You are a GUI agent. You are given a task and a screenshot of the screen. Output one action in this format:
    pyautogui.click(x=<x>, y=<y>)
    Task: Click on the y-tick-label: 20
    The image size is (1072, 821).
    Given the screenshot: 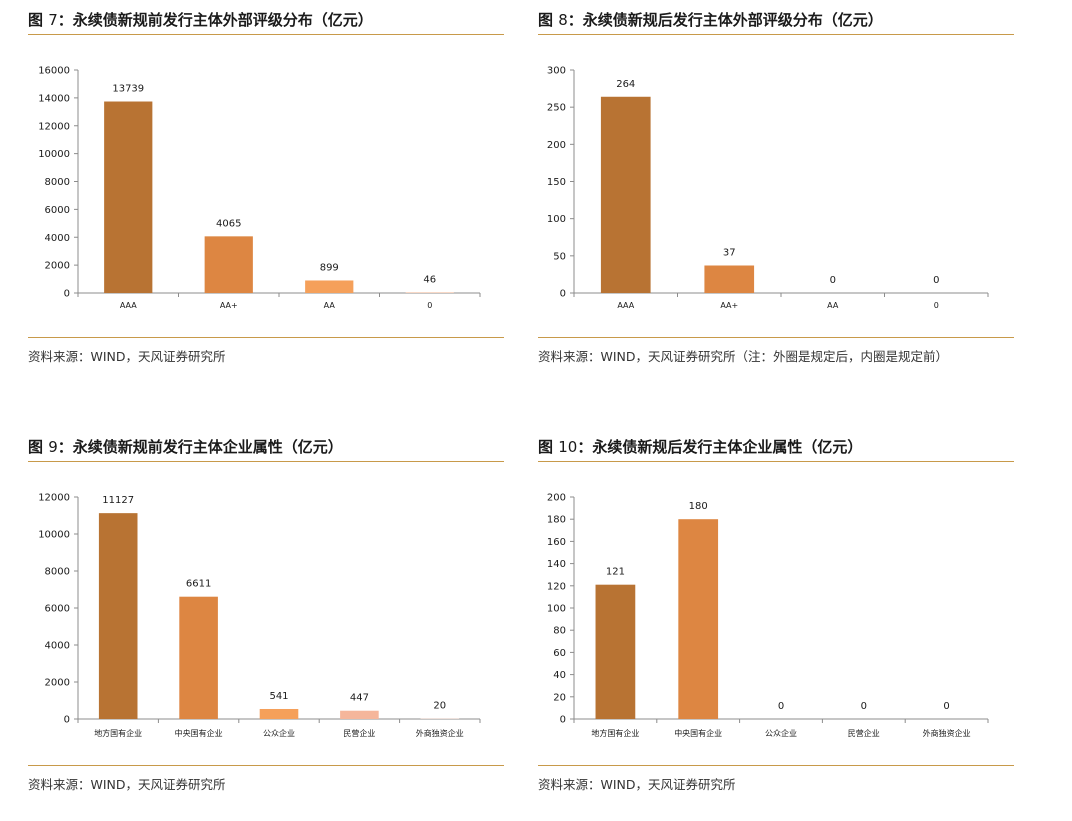 What is the action you would take?
    pyautogui.click(x=559, y=697)
    